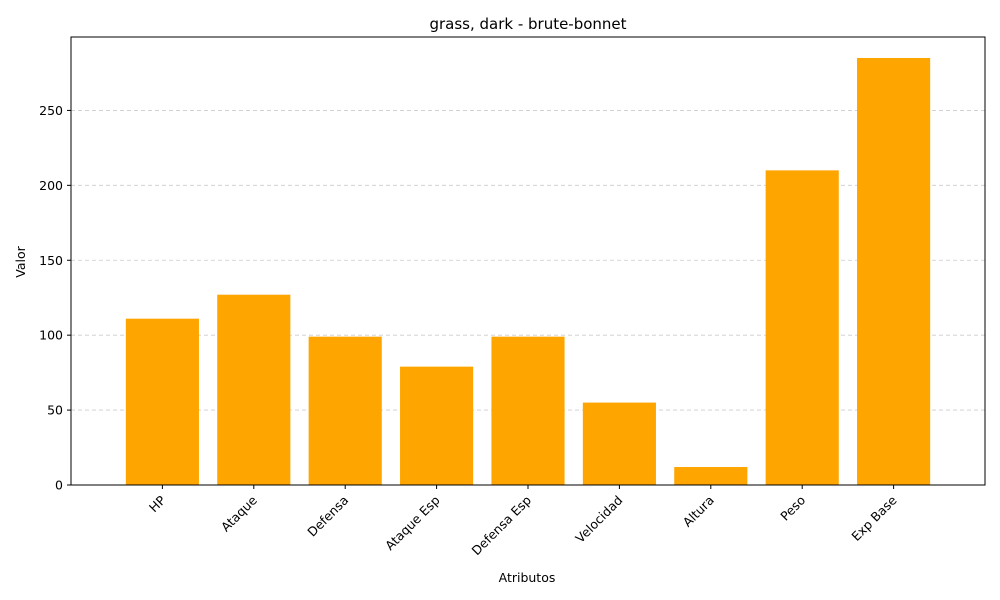 This screenshot has height=600, width=1000. Describe the element at coordinates (51, 260) in the screenshot. I see `y-tick-label: 150` at that location.